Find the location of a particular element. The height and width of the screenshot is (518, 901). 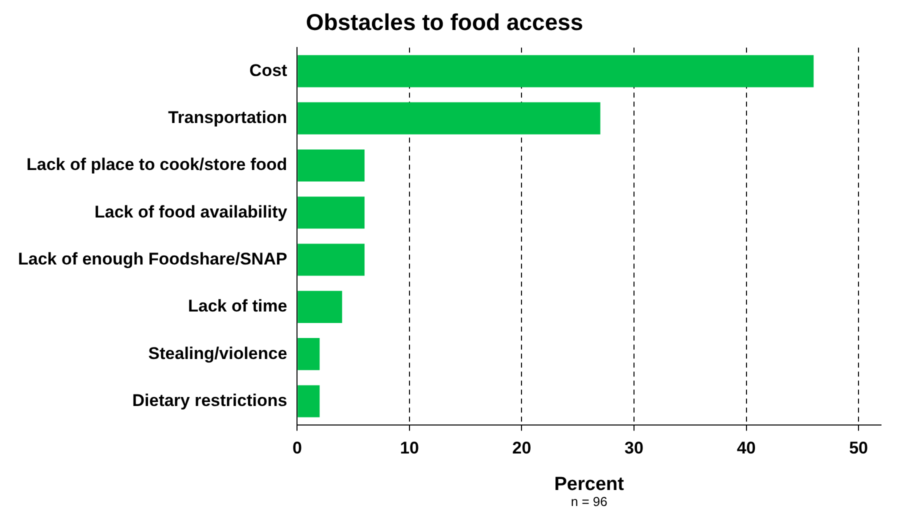

y-tick-label: Stealing/violence is located at coordinates (218, 353).